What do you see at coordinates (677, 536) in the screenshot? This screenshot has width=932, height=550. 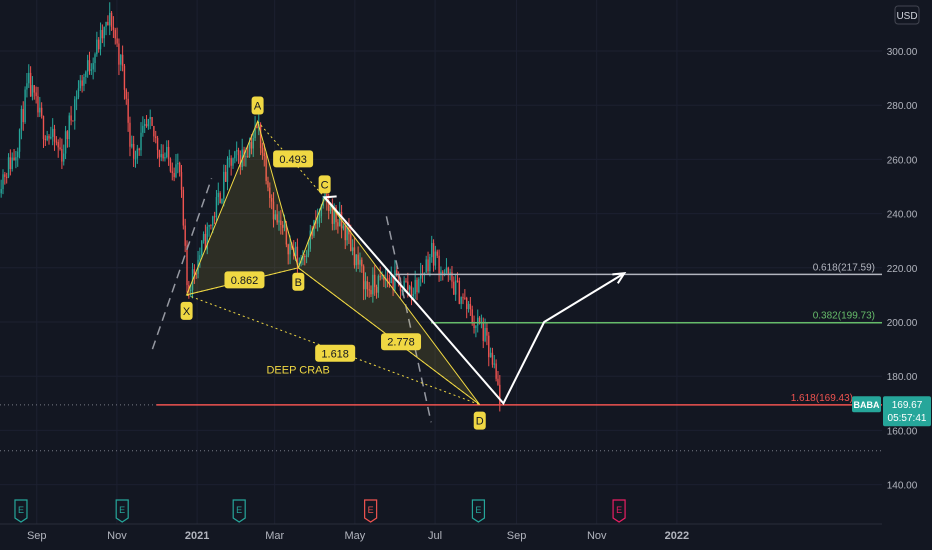 I see `x-tick-label: 2022` at bounding box center [677, 536].